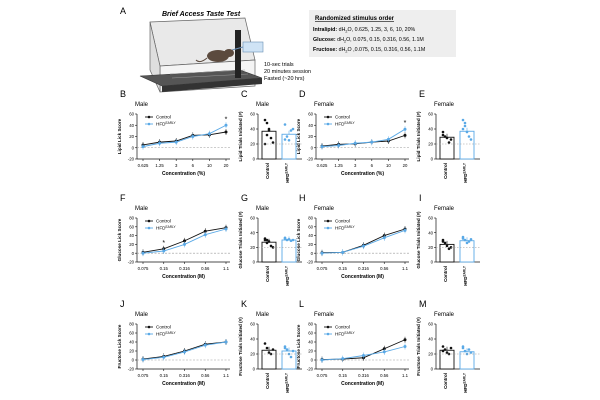  I want to click on lickometer-cage-illustration, so click(201, 55).